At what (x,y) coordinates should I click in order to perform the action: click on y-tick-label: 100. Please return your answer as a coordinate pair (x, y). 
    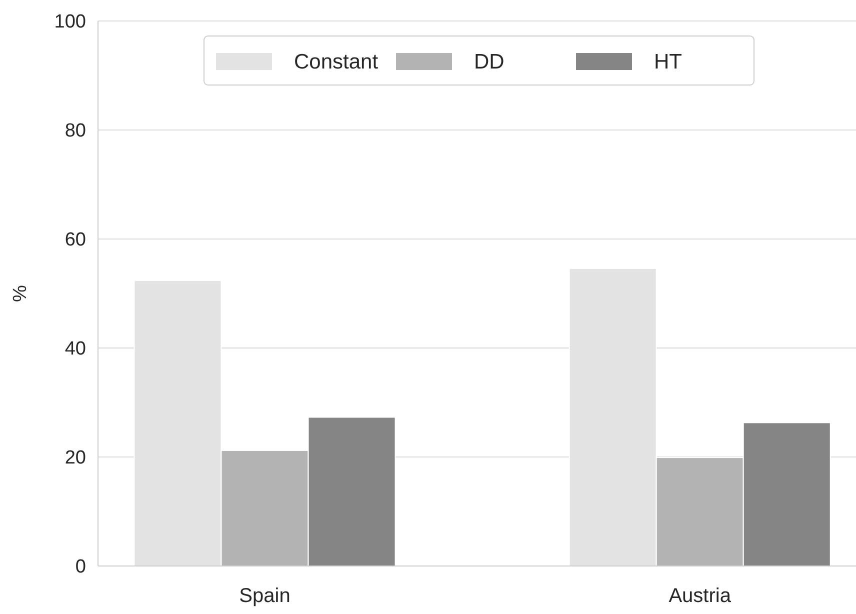
    Looking at the image, I should click on (70, 22).